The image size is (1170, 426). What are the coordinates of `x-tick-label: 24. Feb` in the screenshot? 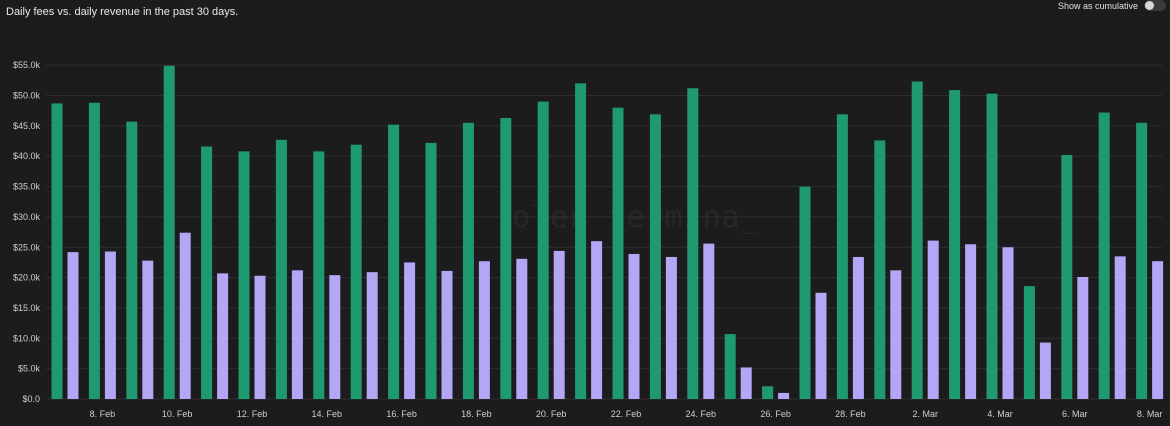 It's located at (701, 414).